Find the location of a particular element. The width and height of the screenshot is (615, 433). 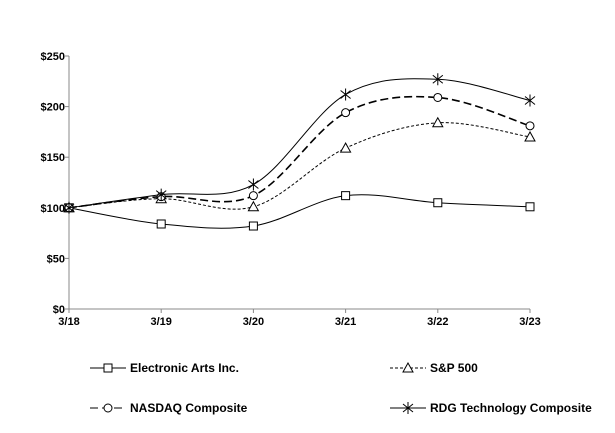

series-electronic-arts-inc- is located at coordinates (299, 211).